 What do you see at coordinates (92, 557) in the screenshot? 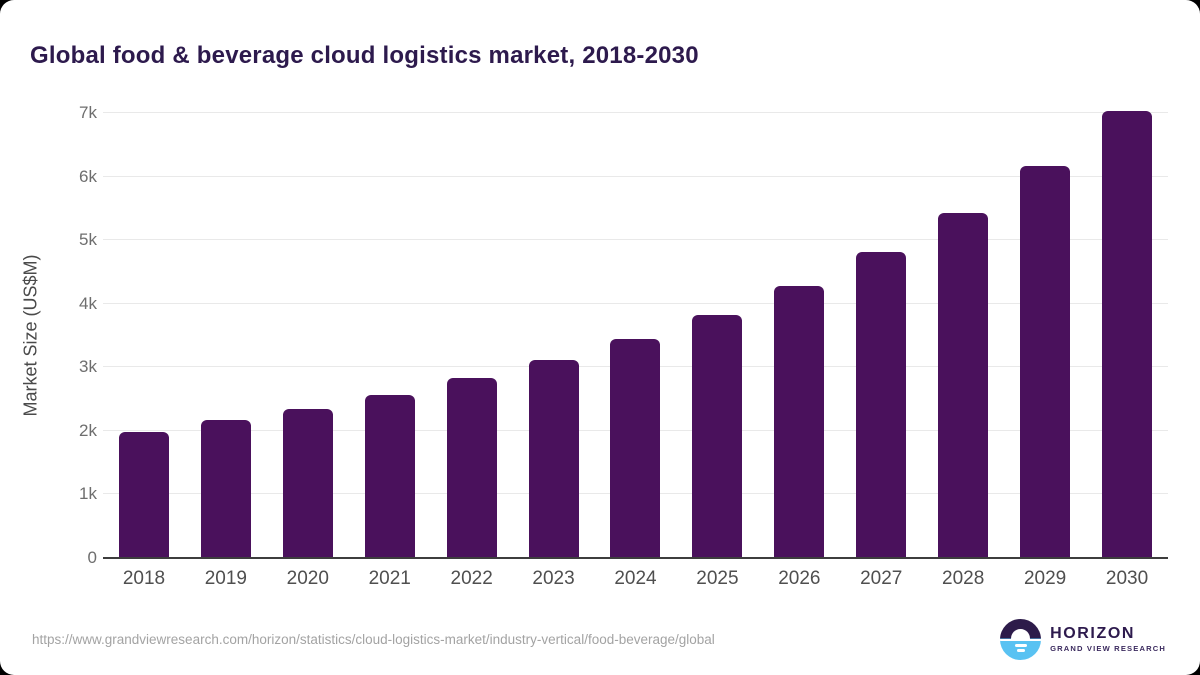
I see `y-tick-label-0: 0` at bounding box center [92, 557].